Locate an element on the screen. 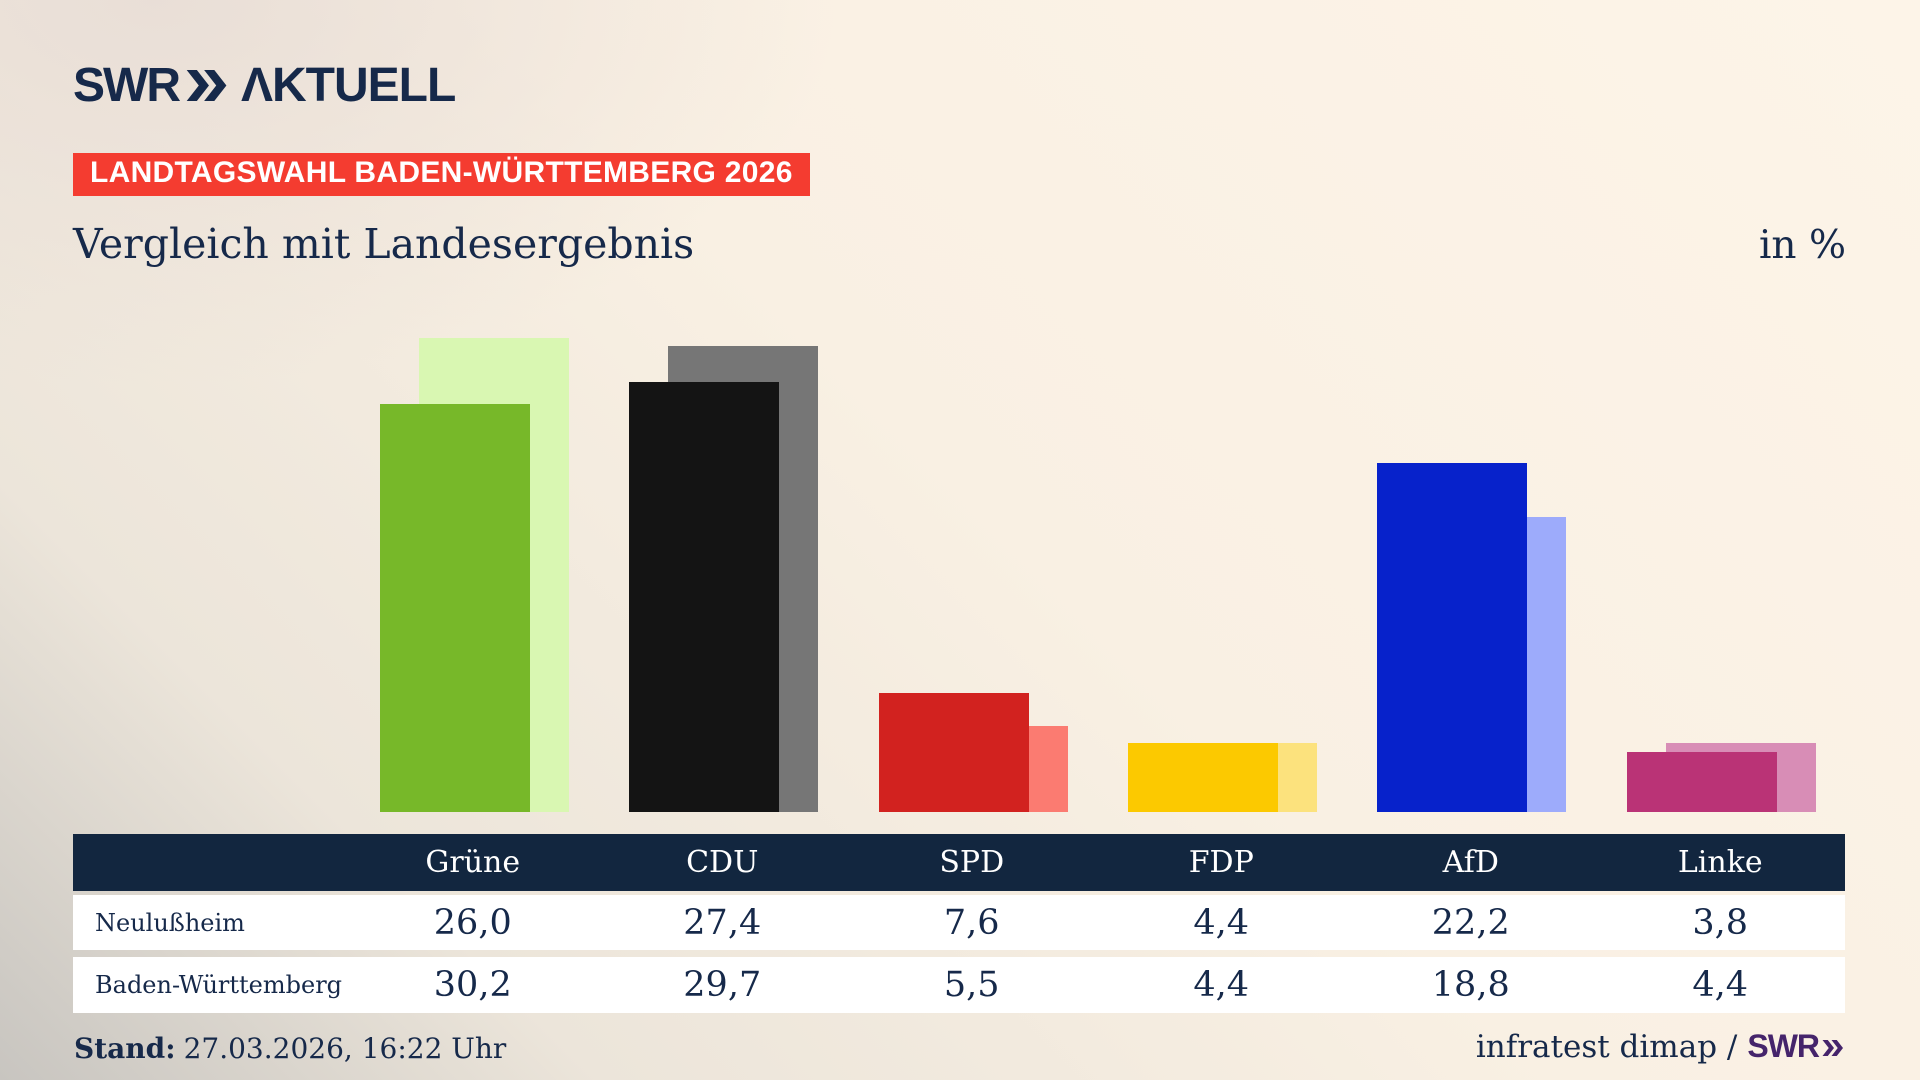  source-text: infratest dimap / is located at coordinates (1606, 1046).